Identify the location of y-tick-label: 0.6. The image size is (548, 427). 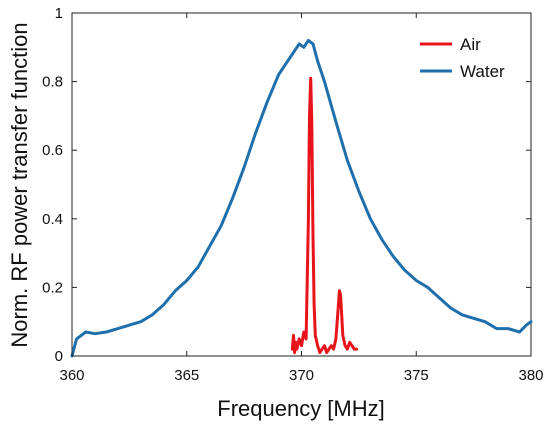
(52, 150).